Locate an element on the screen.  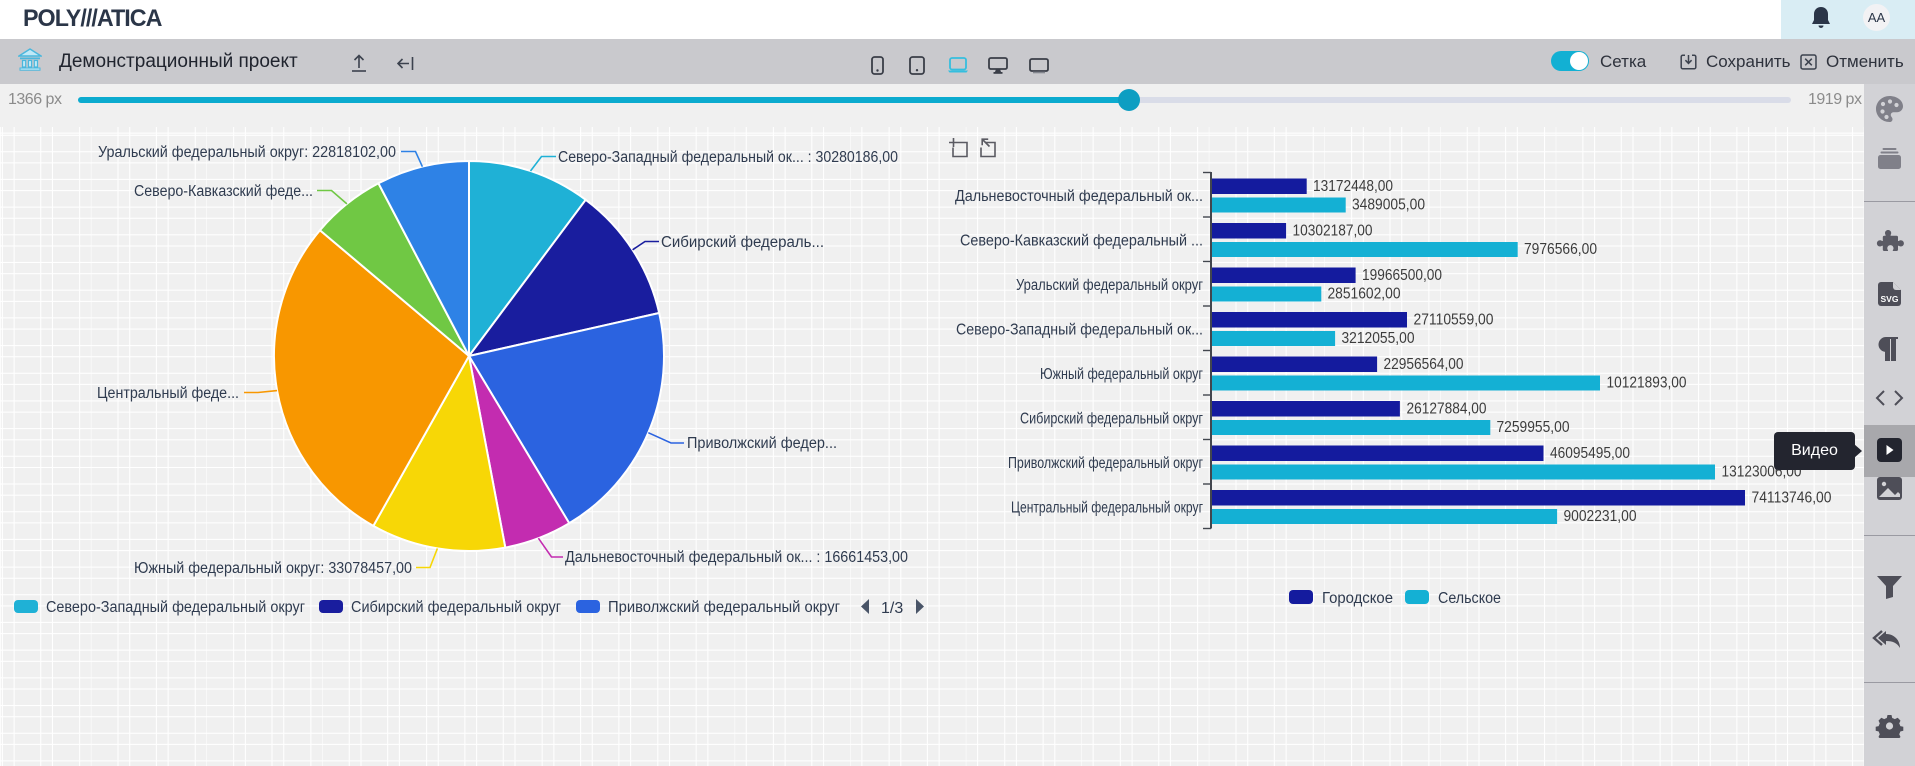
svg-text: Сельское is located at coordinates (1469, 598).